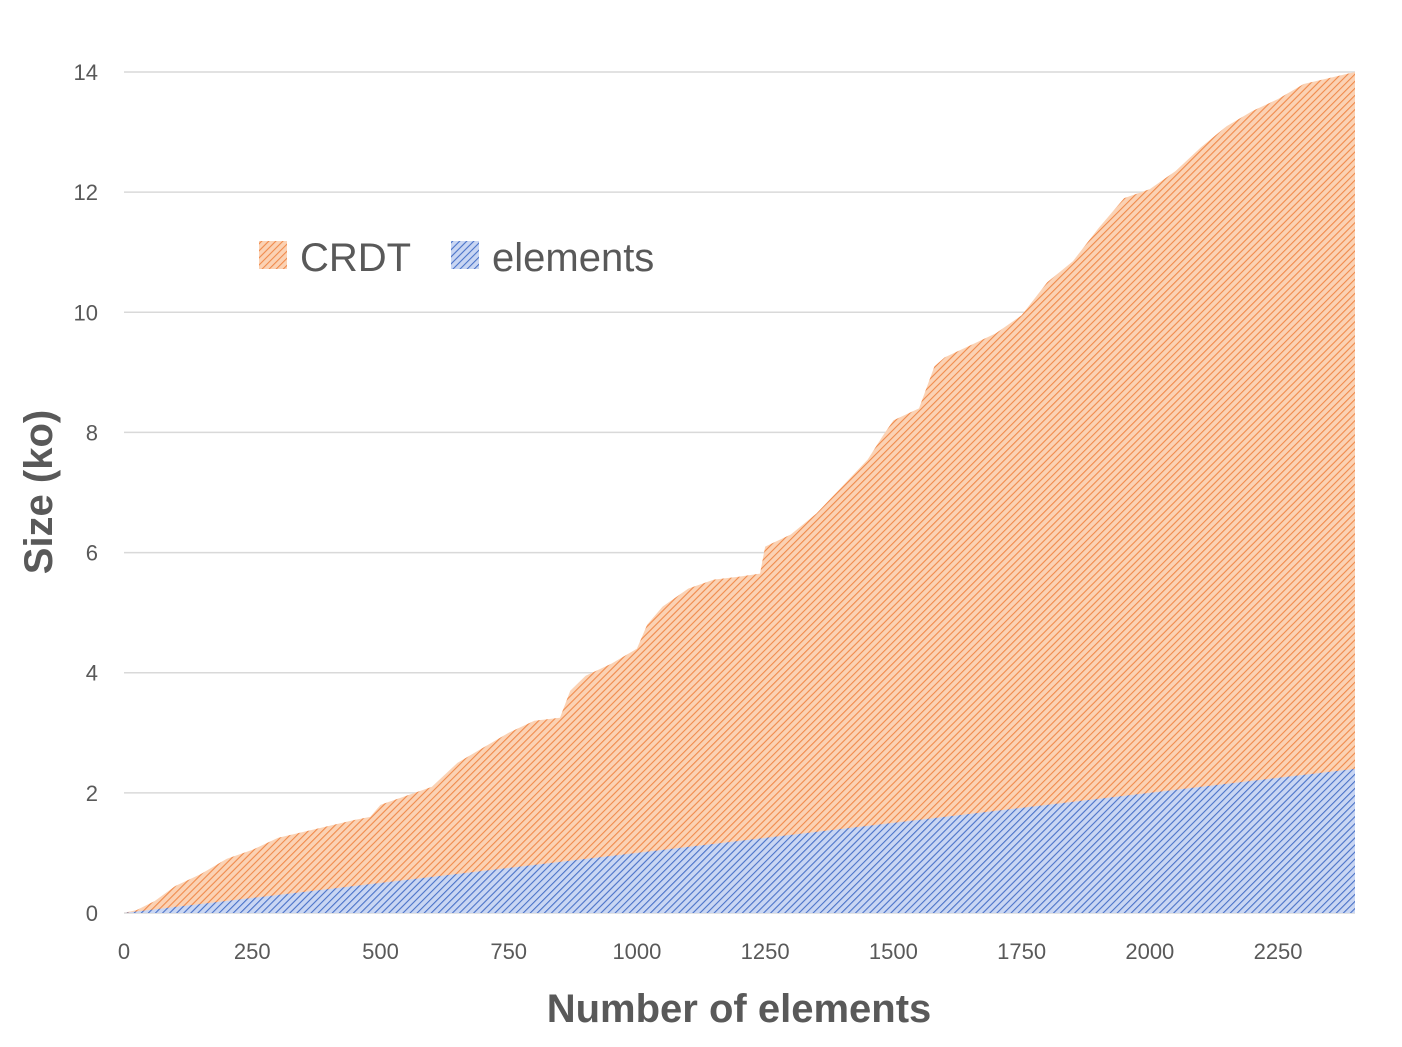 This screenshot has height=1047, width=1402. Describe the element at coordinates (86, 72) in the screenshot. I see `y-tick-label: 14` at that location.